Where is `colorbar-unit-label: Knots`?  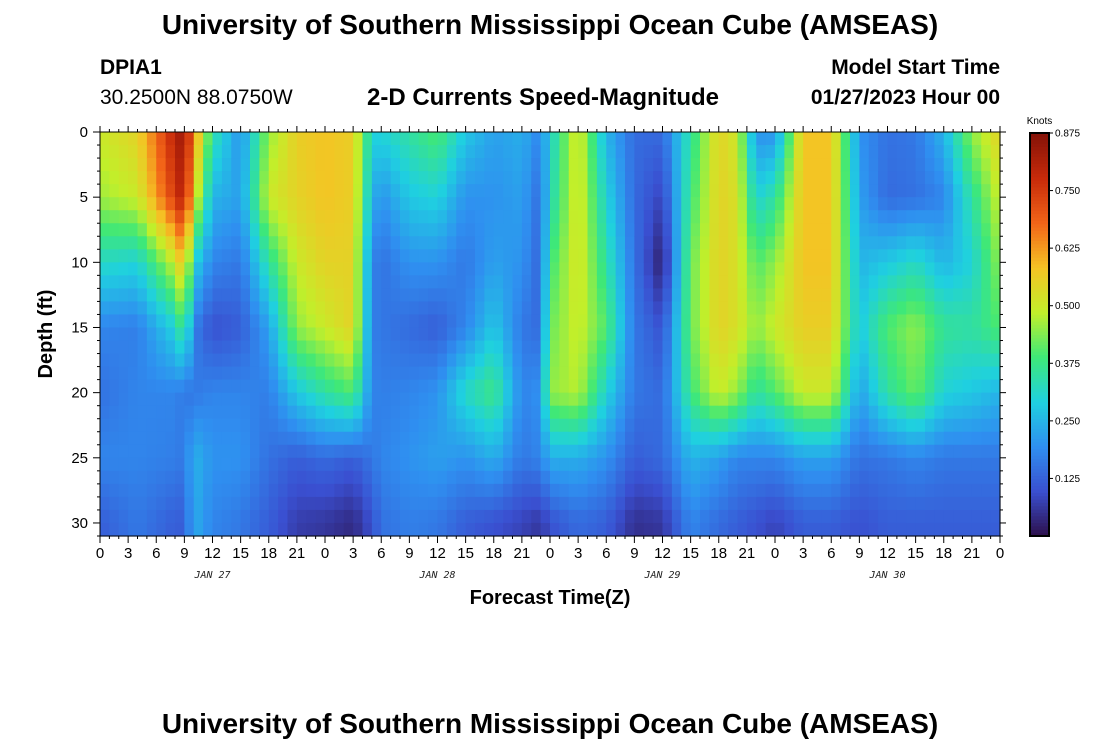
colorbar-unit-label: Knots is located at coordinates (1040, 121).